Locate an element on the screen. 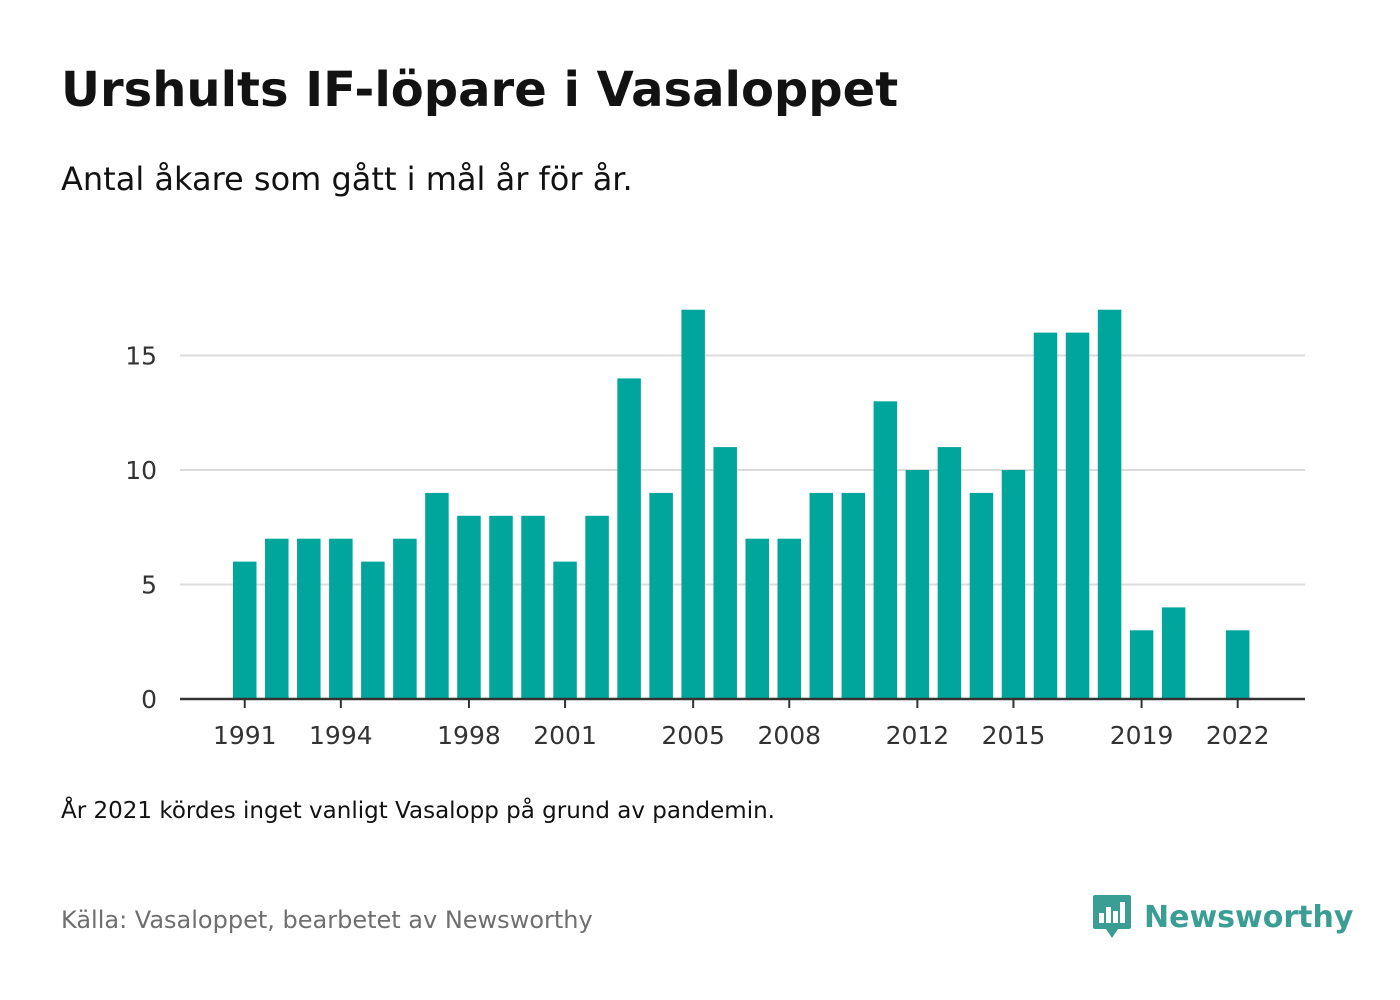 The height and width of the screenshot is (1000, 1400). bar-2015 is located at coordinates (1013, 584).